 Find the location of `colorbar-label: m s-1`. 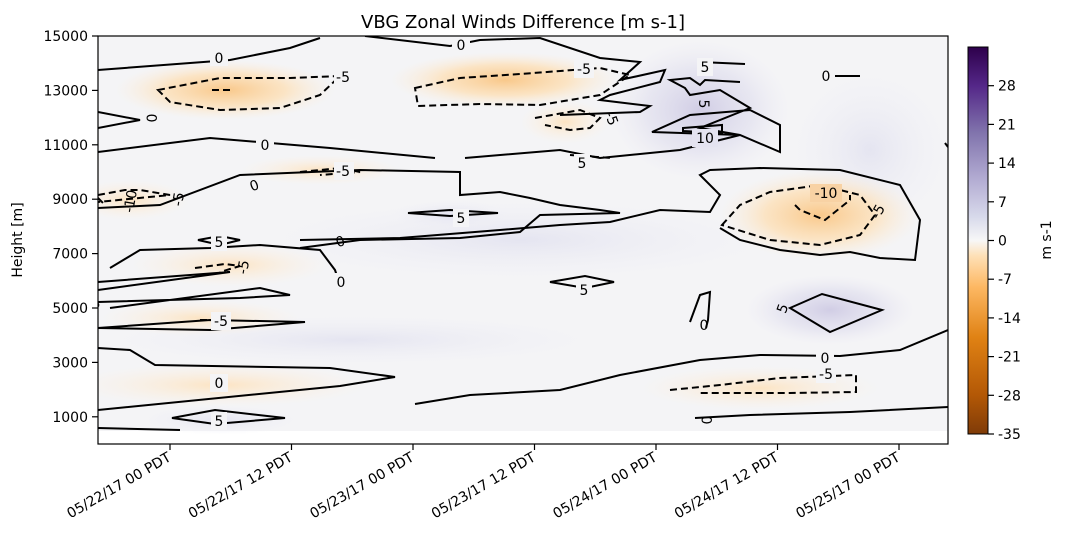

colorbar-label: m s-1 is located at coordinates (1047, 239).